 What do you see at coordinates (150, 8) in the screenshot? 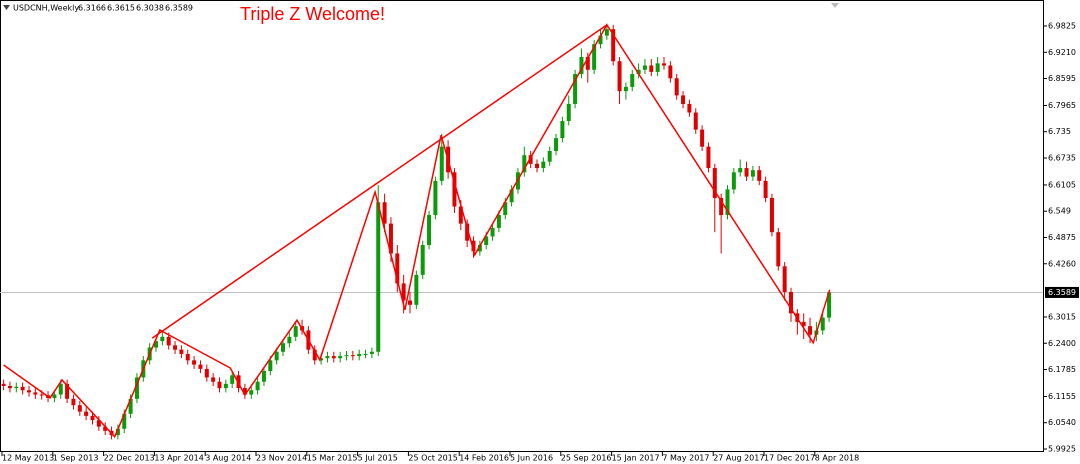
I see `quote-value: 6.3038` at bounding box center [150, 8].